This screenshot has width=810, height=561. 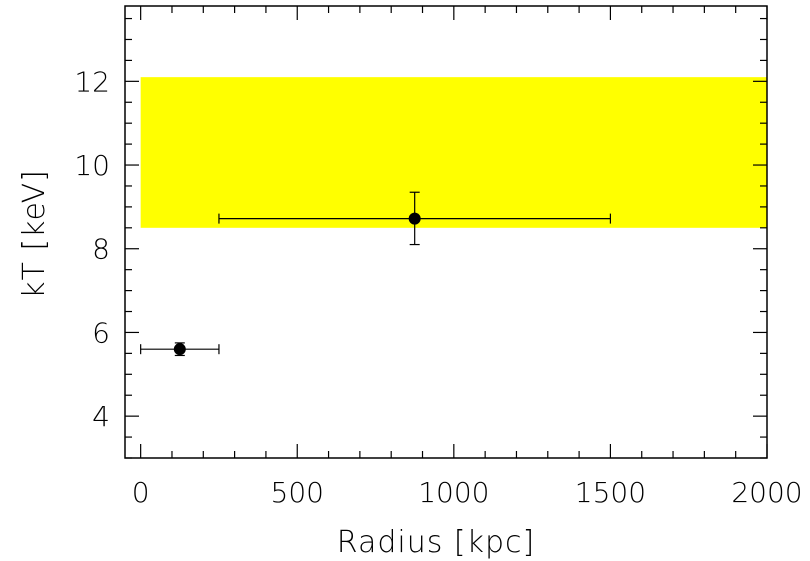 What do you see at coordinates (297, 492) in the screenshot?
I see `x-tick-label: 500` at bounding box center [297, 492].